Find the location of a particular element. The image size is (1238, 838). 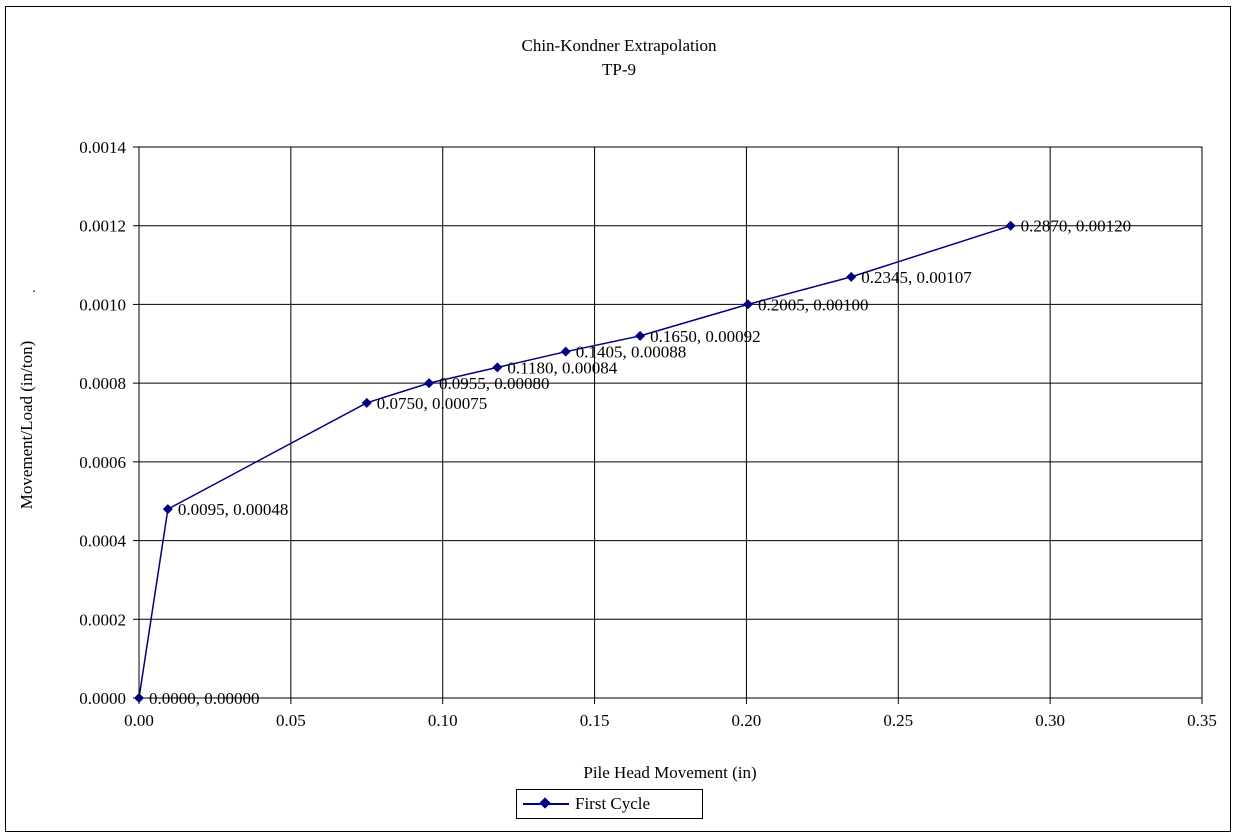

x-tick-label: 0.10 is located at coordinates (443, 720).